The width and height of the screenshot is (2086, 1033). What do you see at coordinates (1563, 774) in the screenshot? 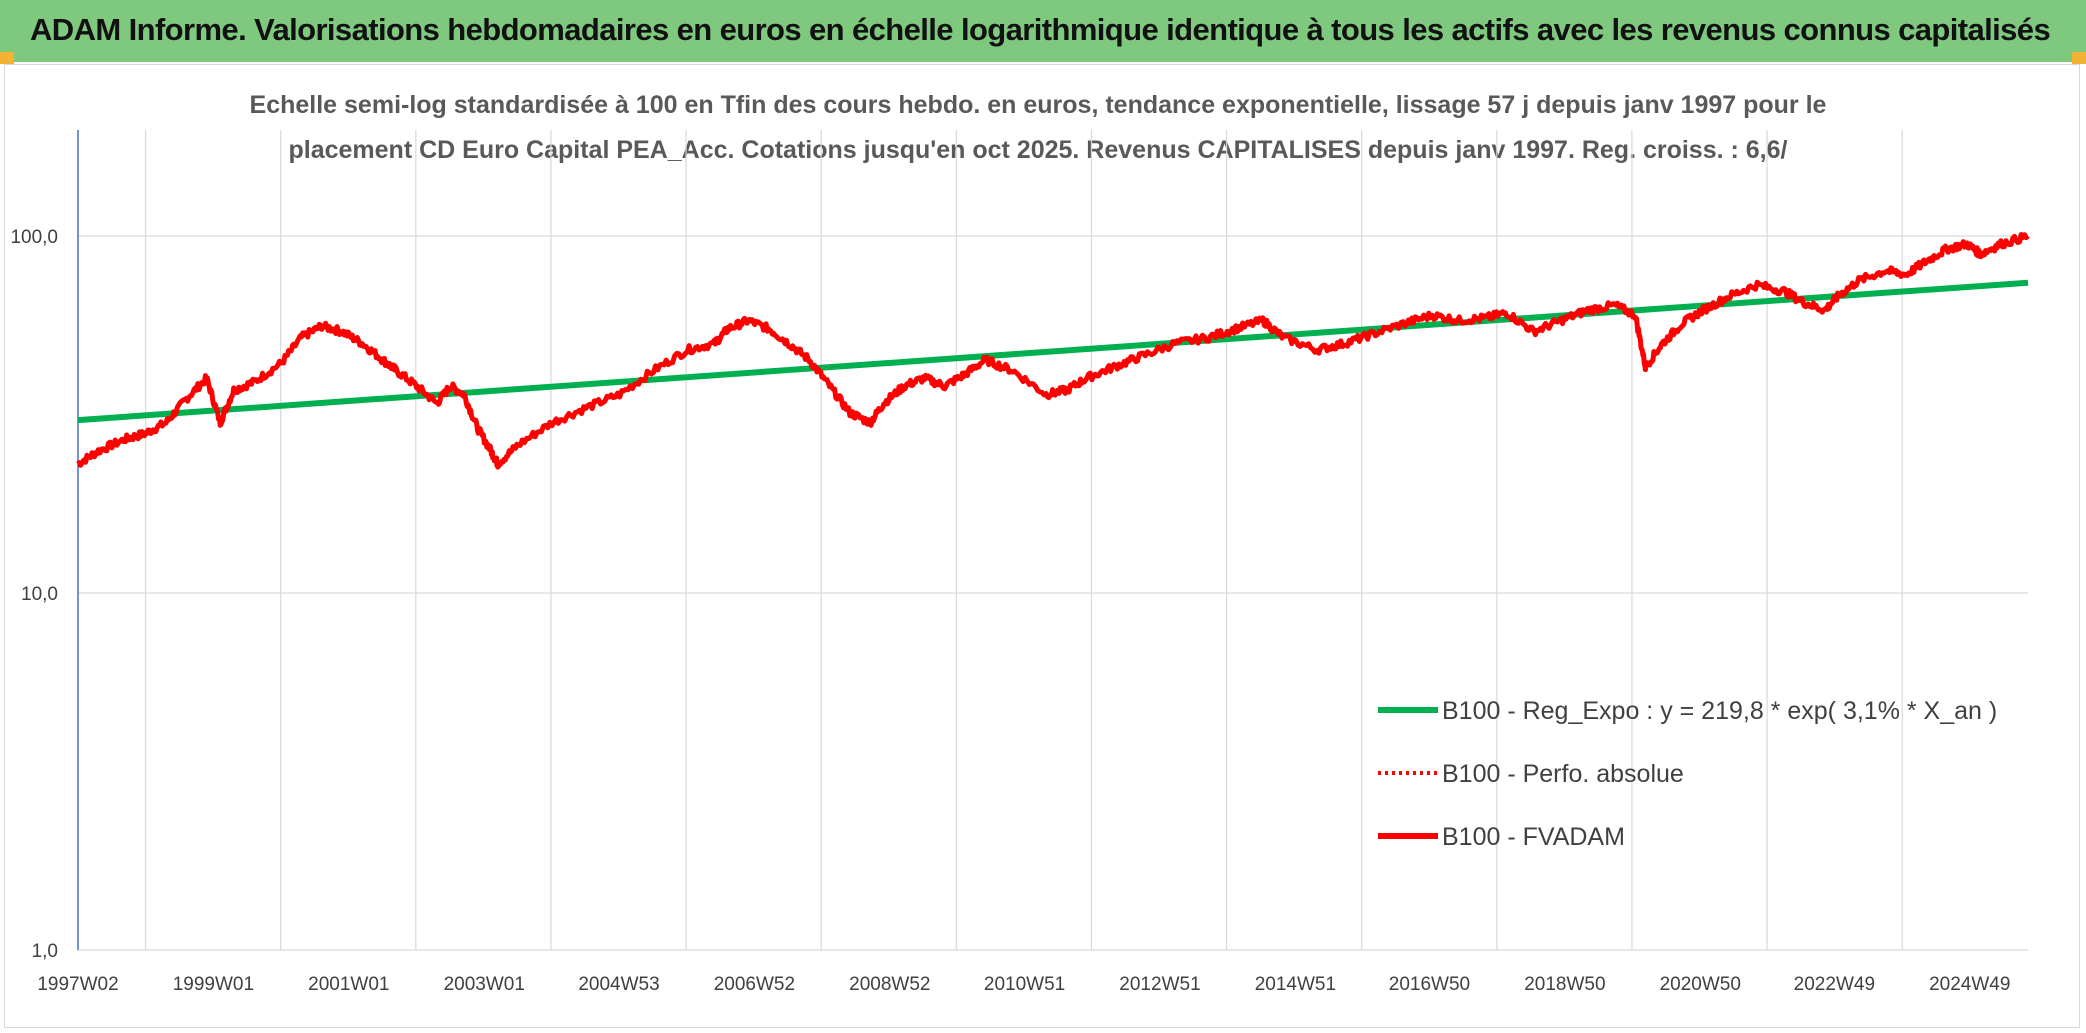
I see `legend-label: B100 - Perfo. absolue` at bounding box center [1563, 774].